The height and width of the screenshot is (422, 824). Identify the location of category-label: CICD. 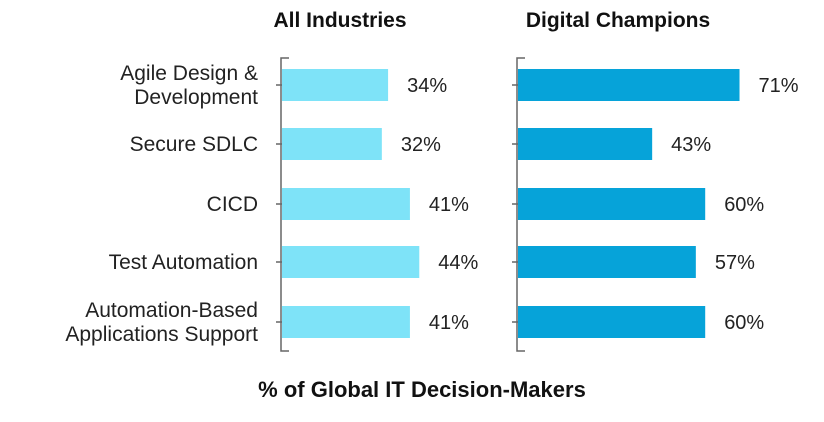
(232, 204).